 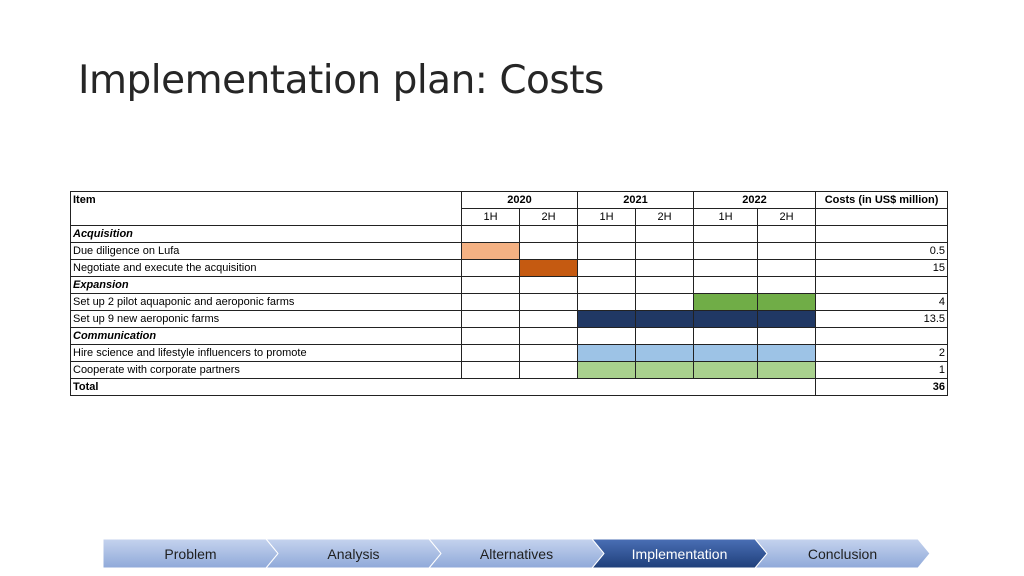 I want to click on section-label: Acquisition, so click(x=266, y=234).